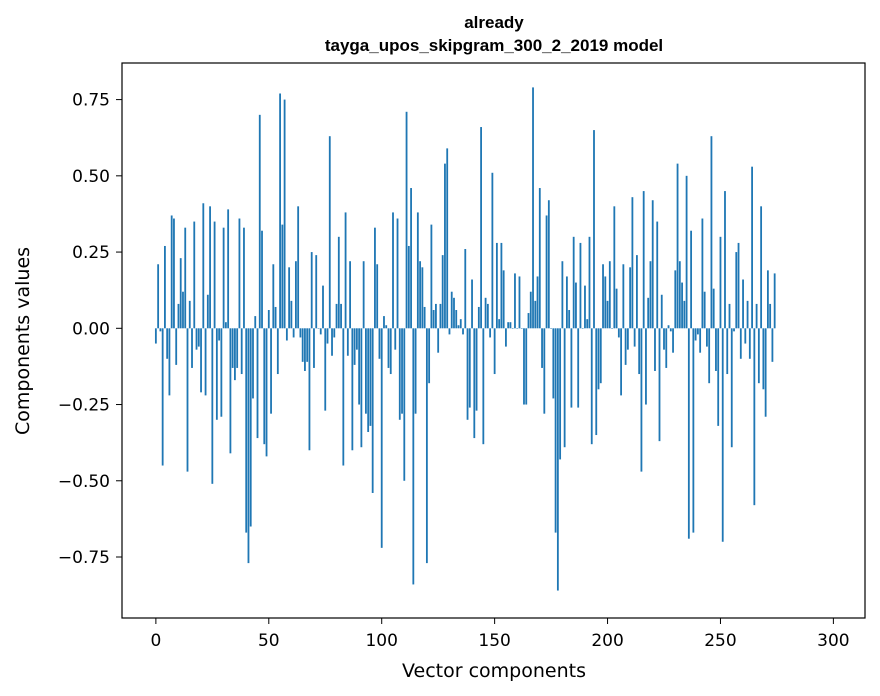 The image size is (880, 696). Describe the element at coordinates (494, 22) in the screenshot. I see `chart-title-line-1: already` at that location.